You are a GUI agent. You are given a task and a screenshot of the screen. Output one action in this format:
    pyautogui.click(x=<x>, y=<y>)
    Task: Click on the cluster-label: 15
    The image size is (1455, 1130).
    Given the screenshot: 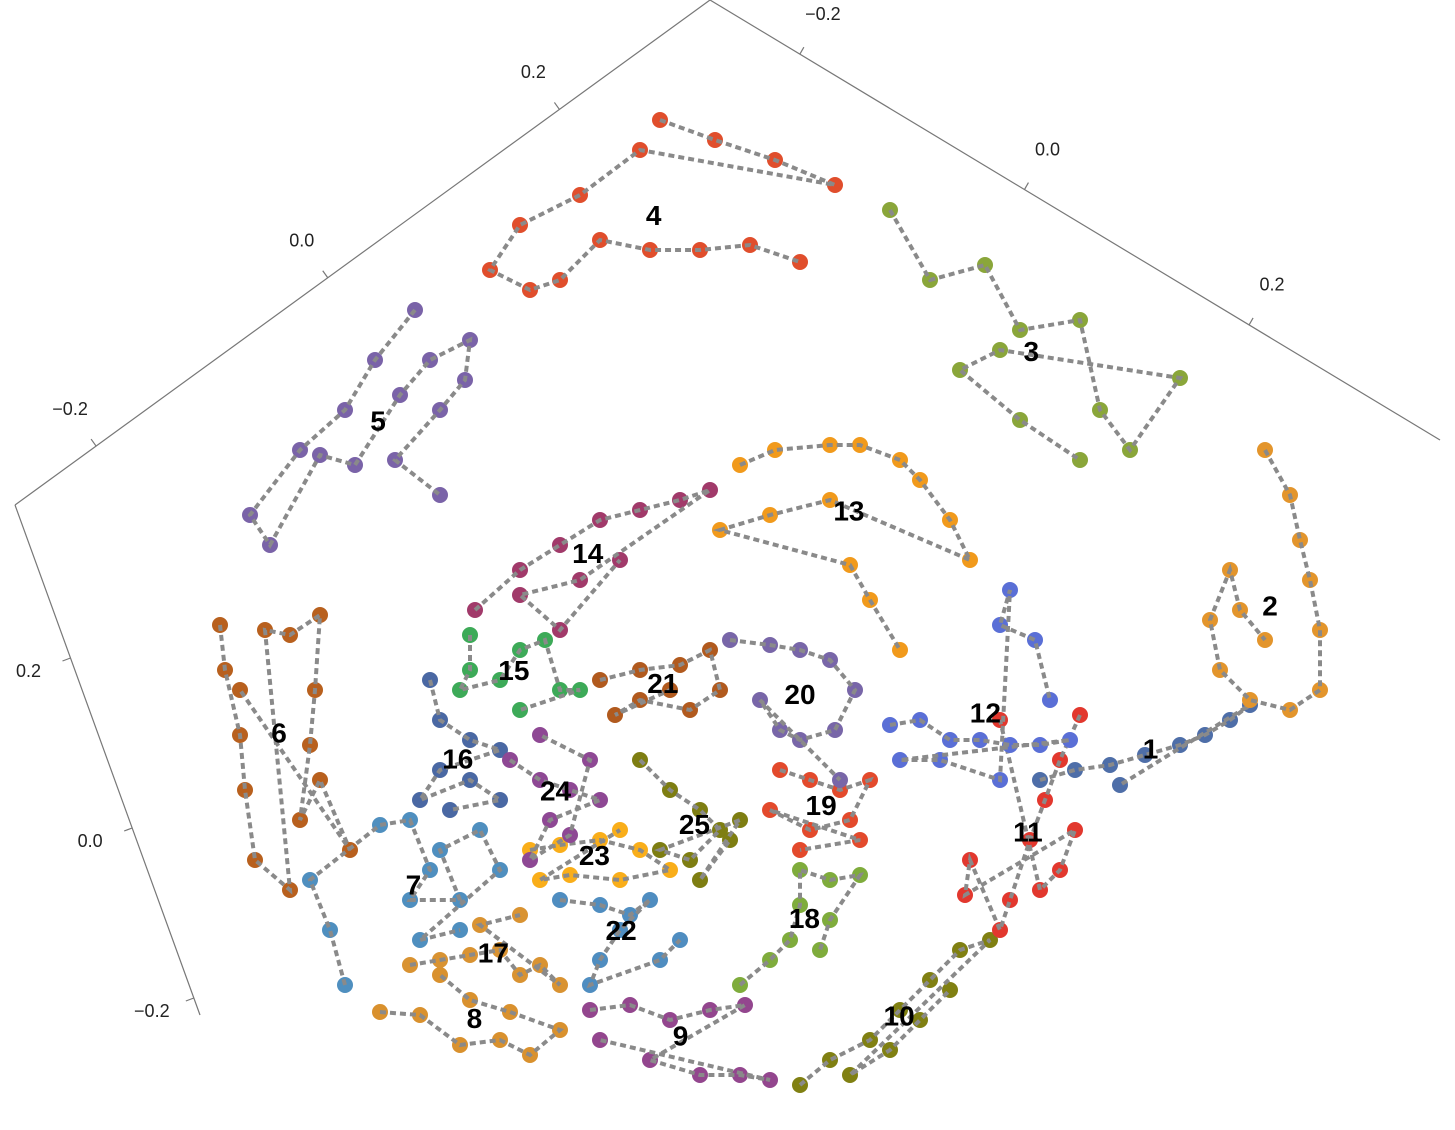 What is the action you would take?
    pyautogui.click(x=513, y=670)
    